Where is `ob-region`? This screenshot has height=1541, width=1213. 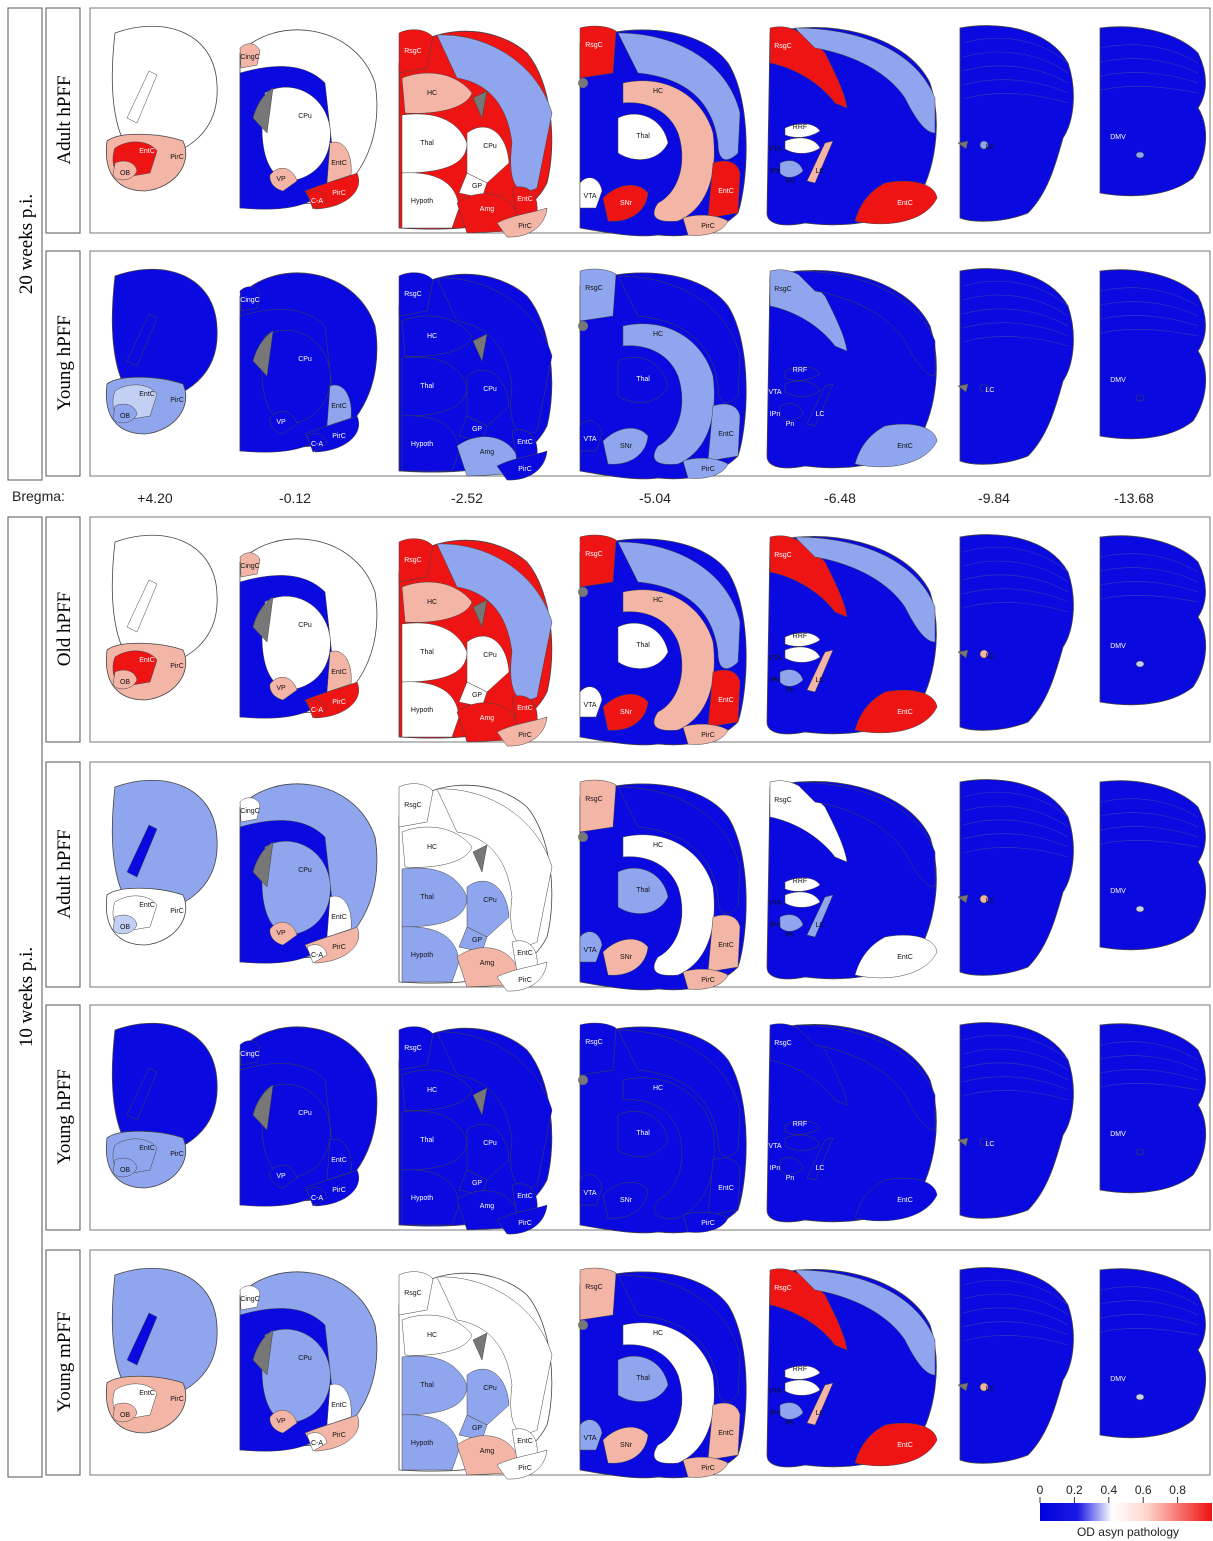 ob-region is located at coordinates (125, 1412).